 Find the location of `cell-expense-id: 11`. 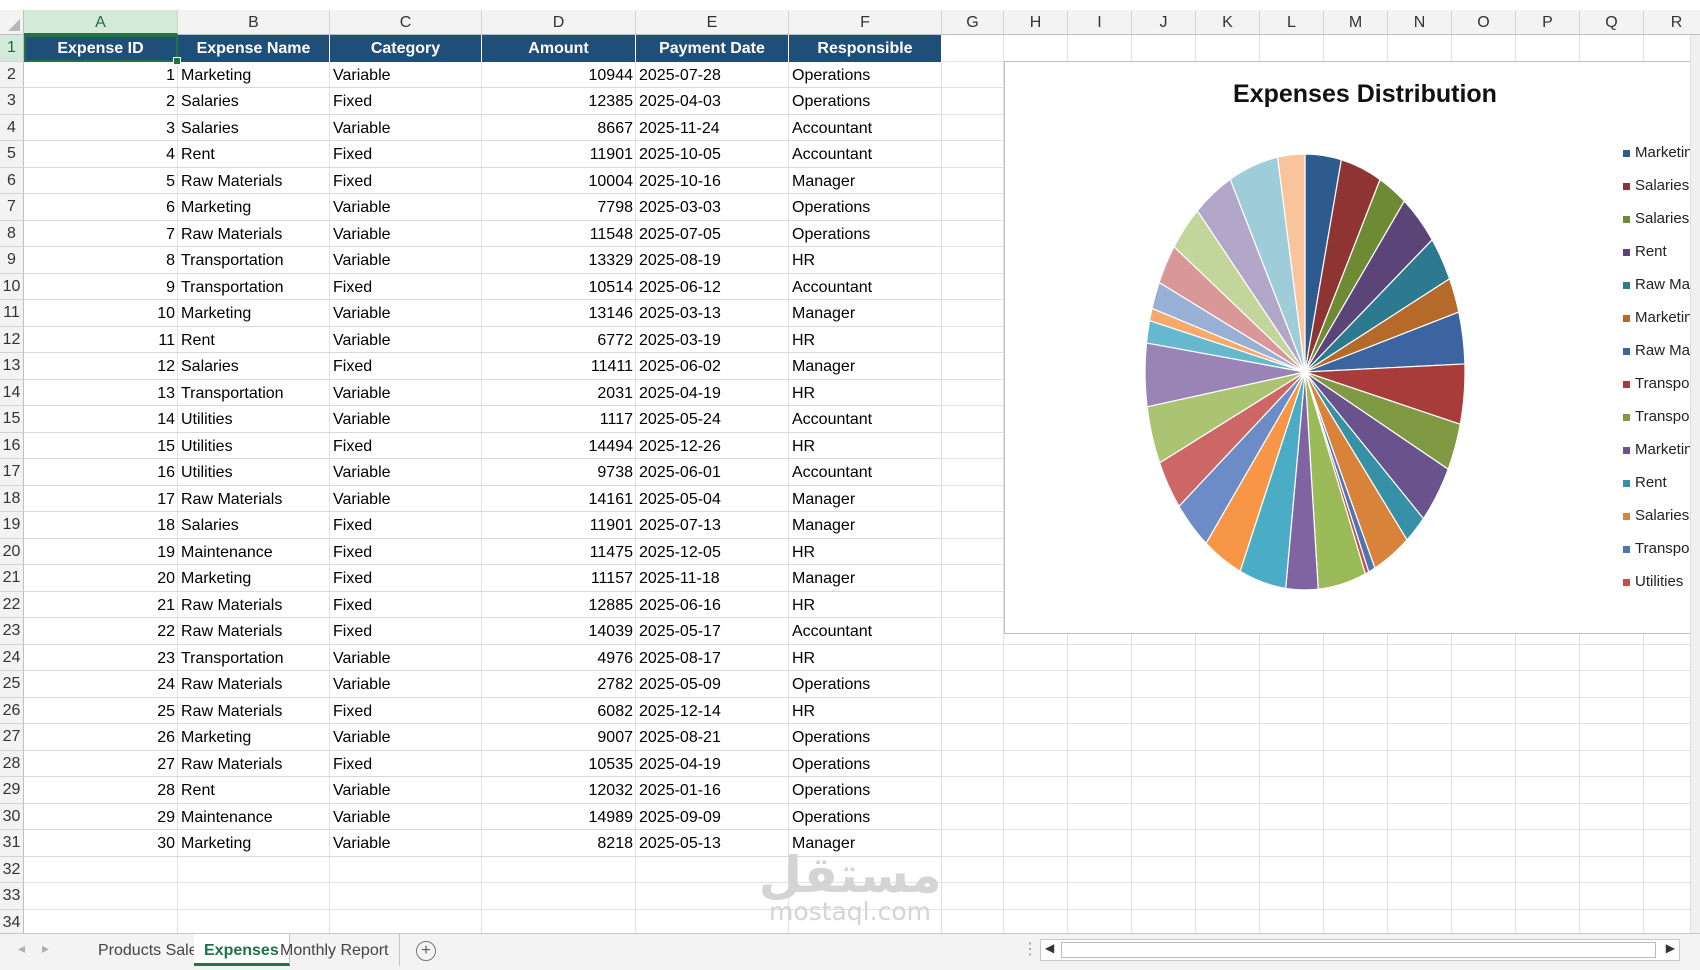

cell-expense-id: 11 is located at coordinates (166, 340).